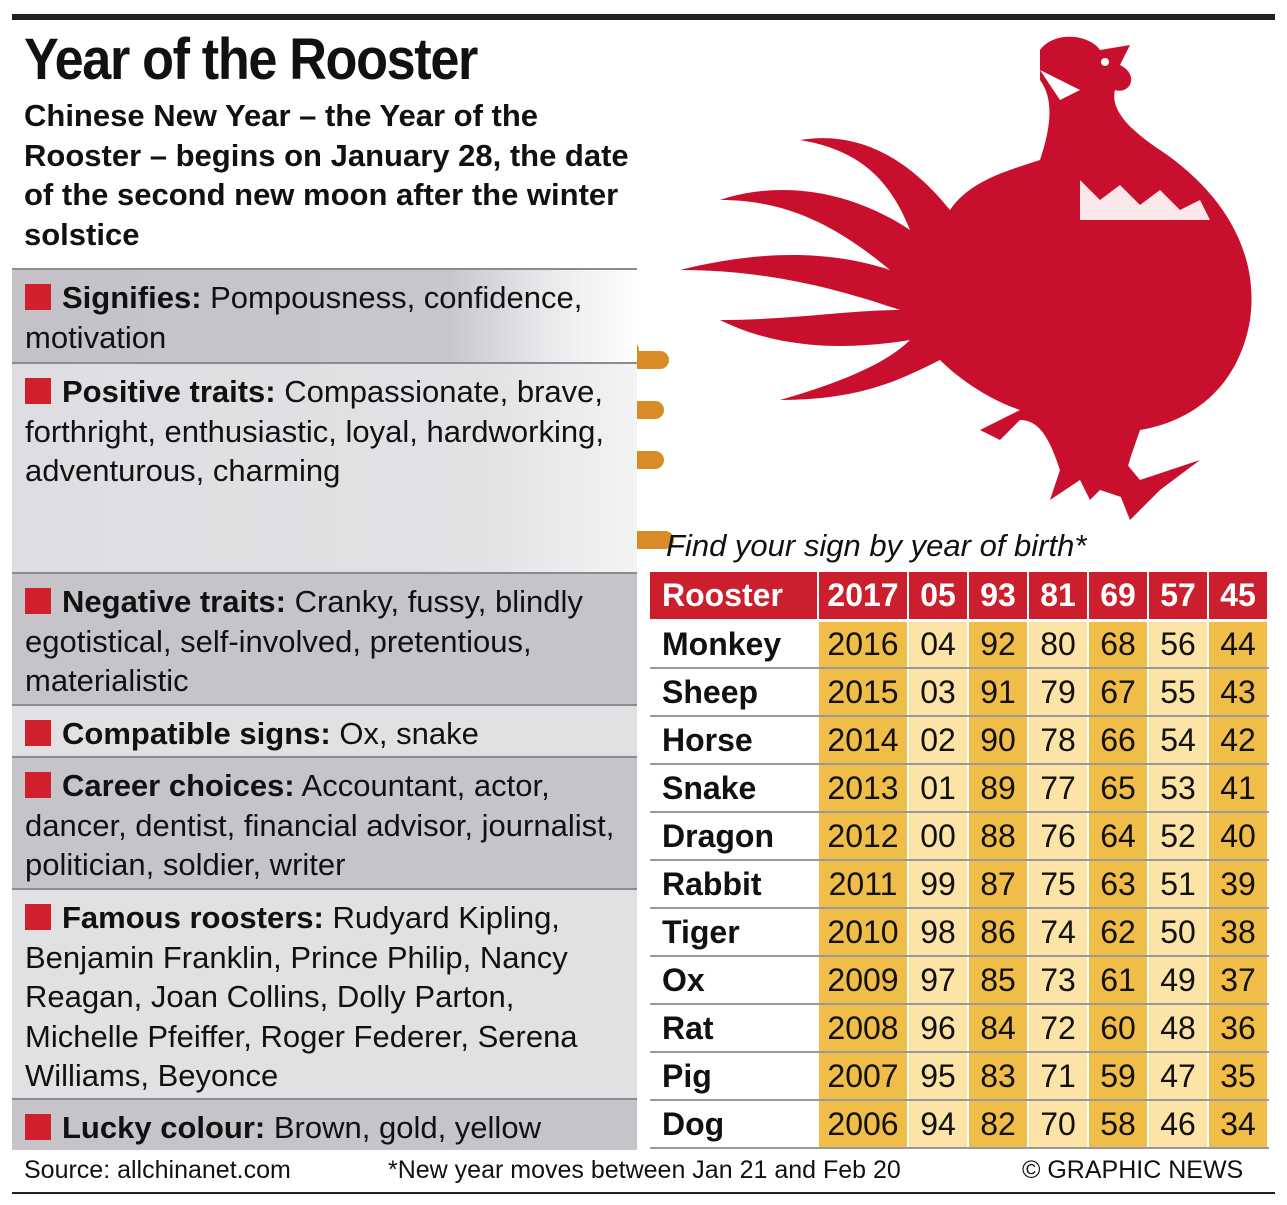  What do you see at coordinates (863, 1076) in the screenshot?
I see `birth-year: 2007` at bounding box center [863, 1076].